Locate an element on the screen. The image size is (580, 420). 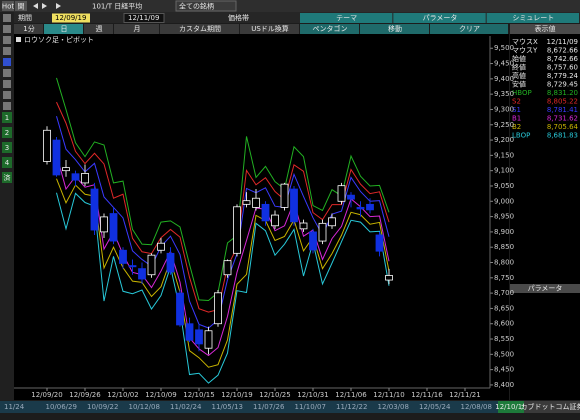
panel-title: 表示値 is located at coordinates (545, 28).